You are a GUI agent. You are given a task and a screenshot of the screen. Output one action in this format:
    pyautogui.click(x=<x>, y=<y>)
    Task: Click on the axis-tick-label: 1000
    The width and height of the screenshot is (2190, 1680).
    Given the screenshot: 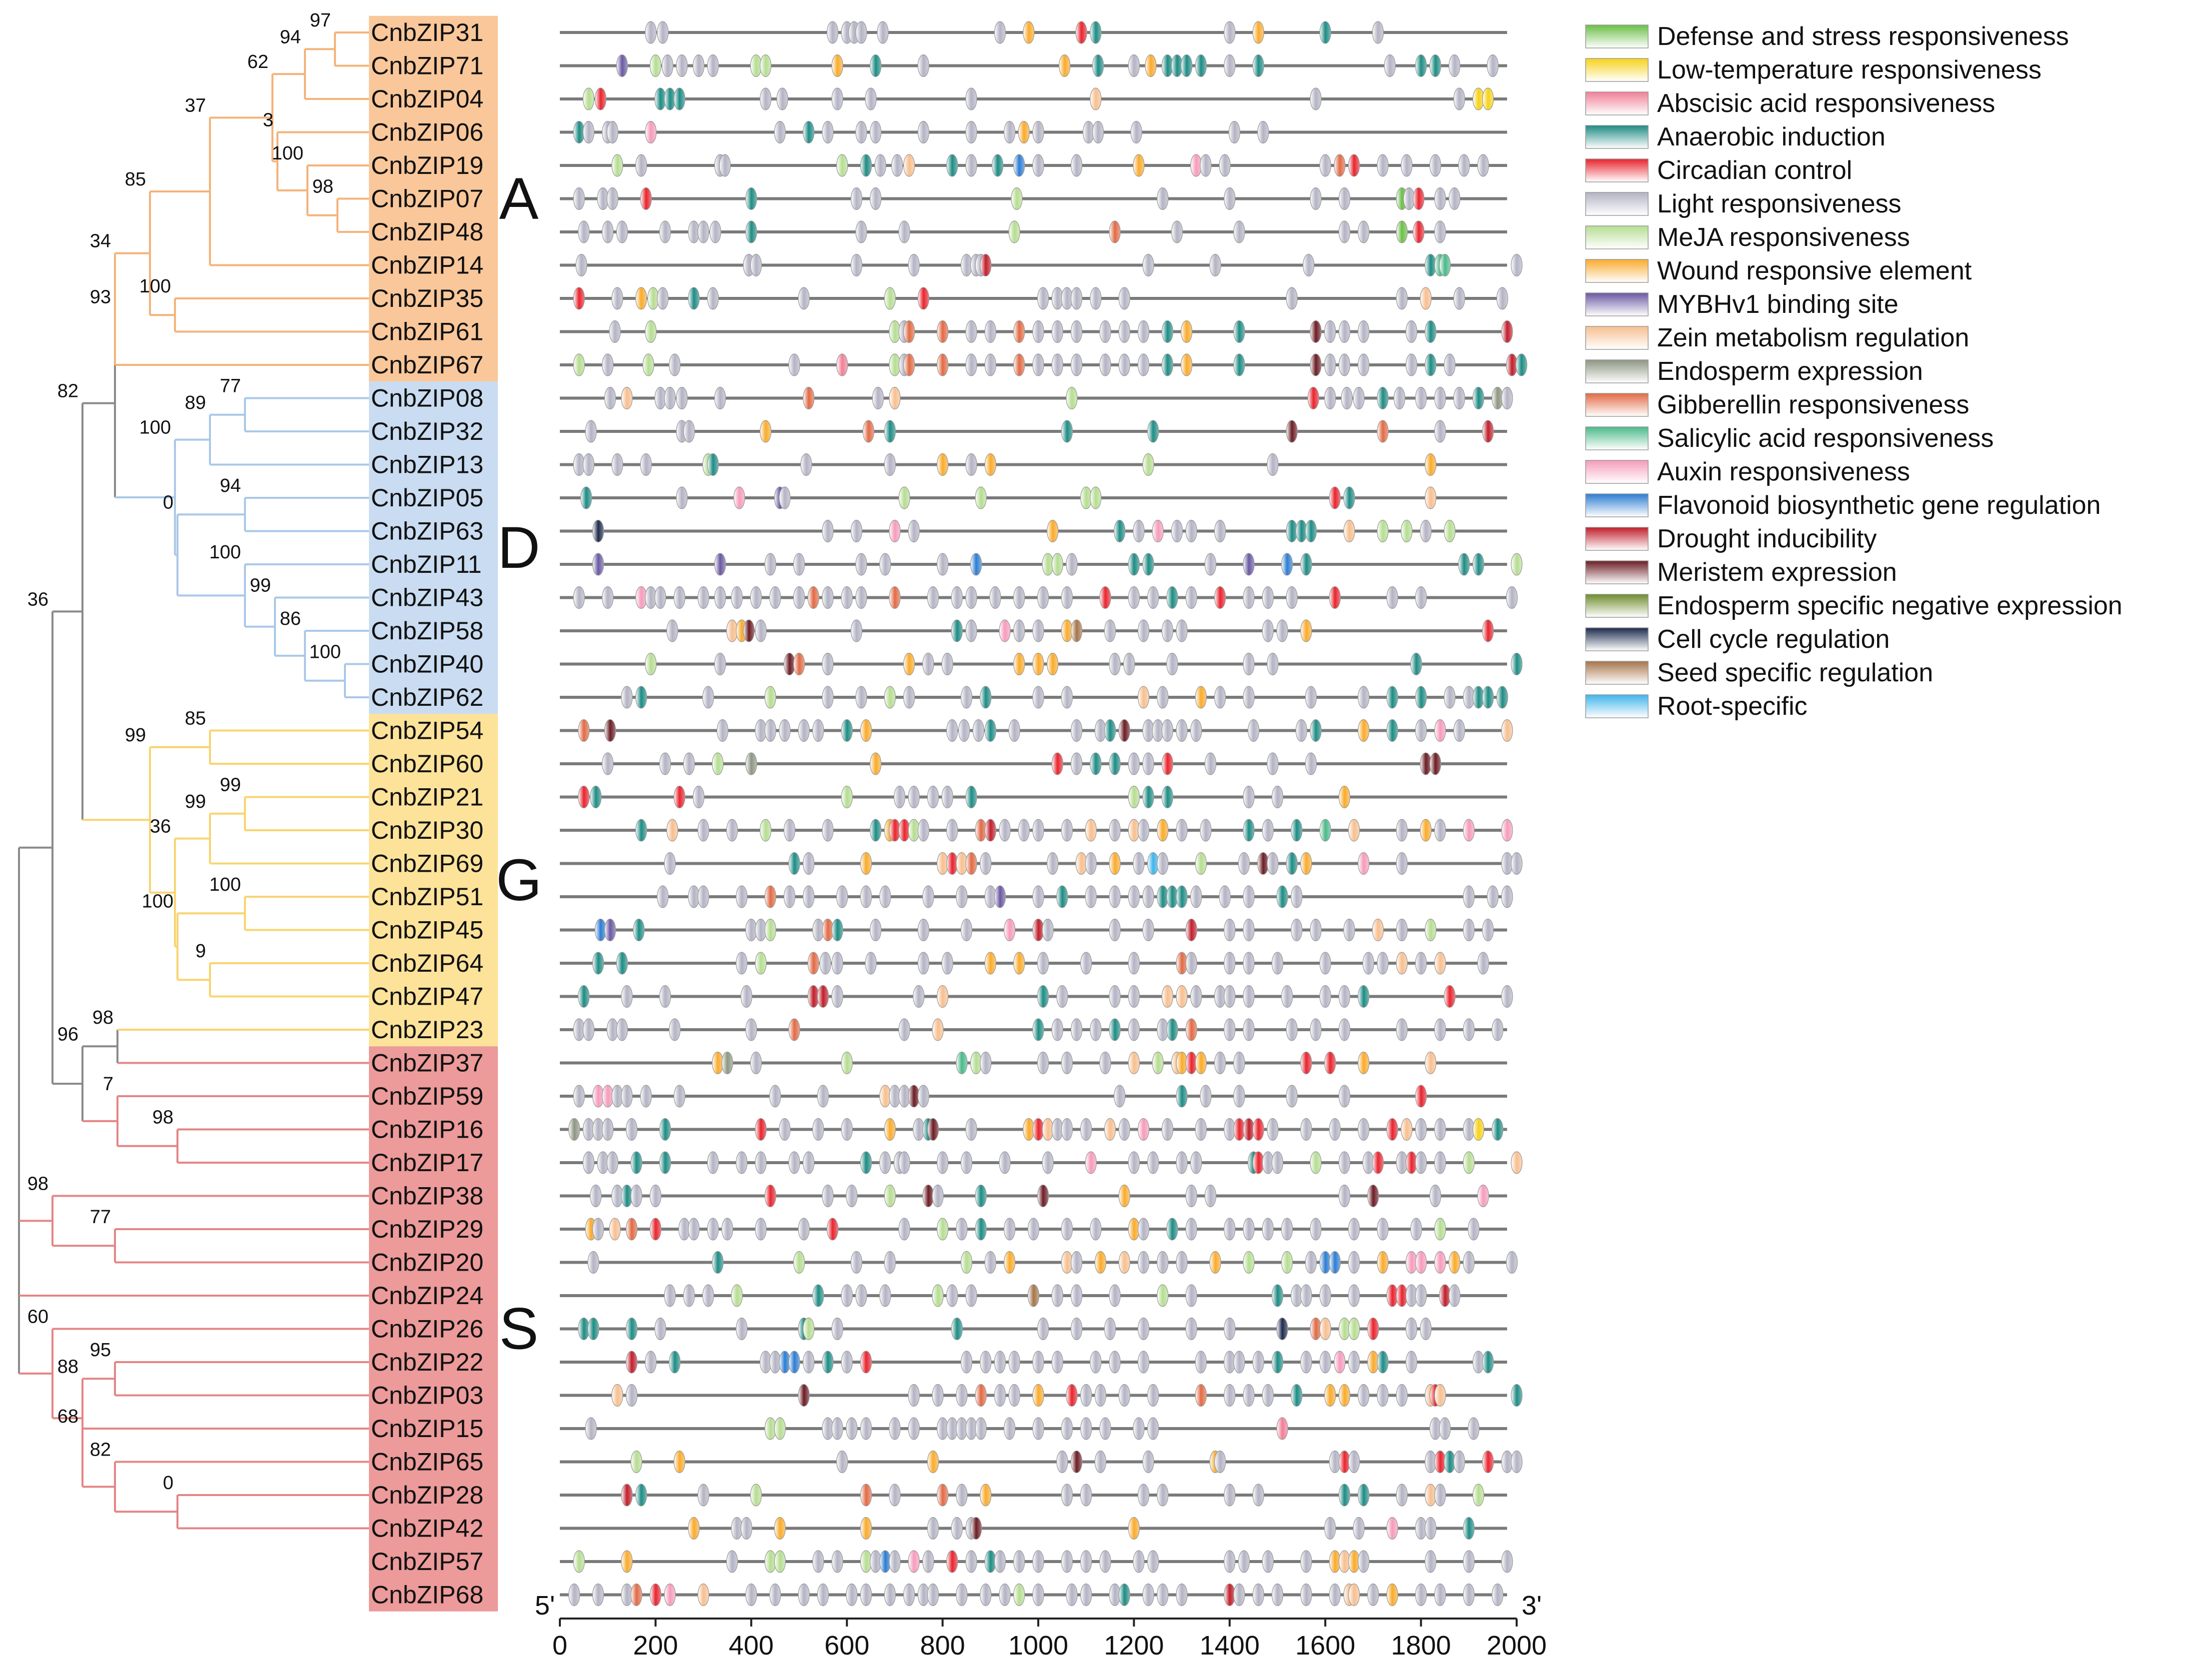 What is the action you would take?
    pyautogui.click(x=1038, y=1646)
    